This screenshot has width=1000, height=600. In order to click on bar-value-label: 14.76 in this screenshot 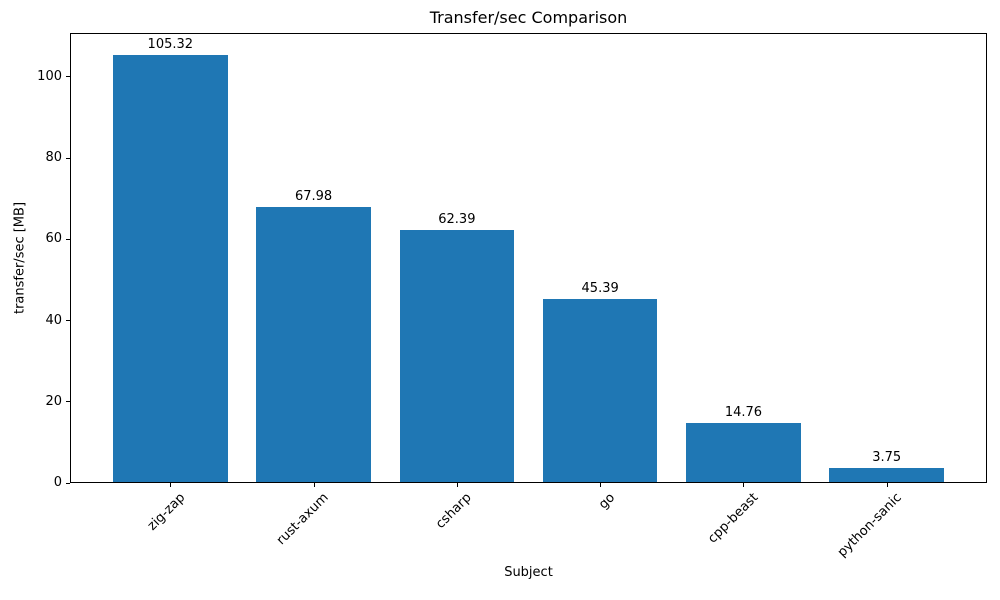, I will do `click(743, 413)`.